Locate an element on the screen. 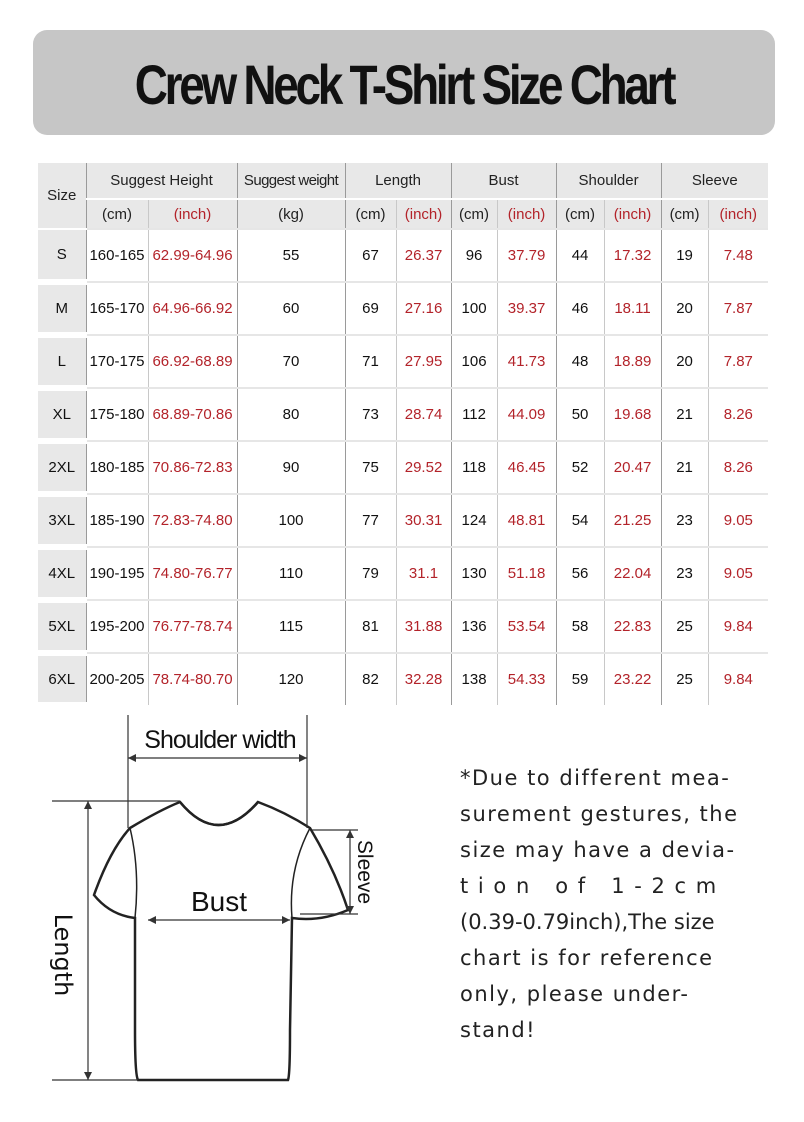 The width and height of the screenshot is (804, 1122). cell-shoulder-cm: 48 is located at coordinates (580, 361).